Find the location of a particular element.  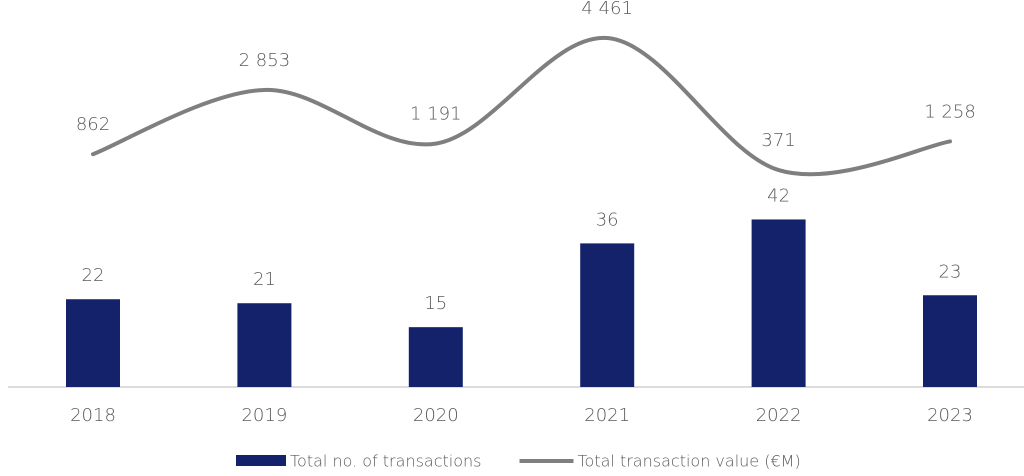

data-label: 23 is located at coordinates (950, 271).